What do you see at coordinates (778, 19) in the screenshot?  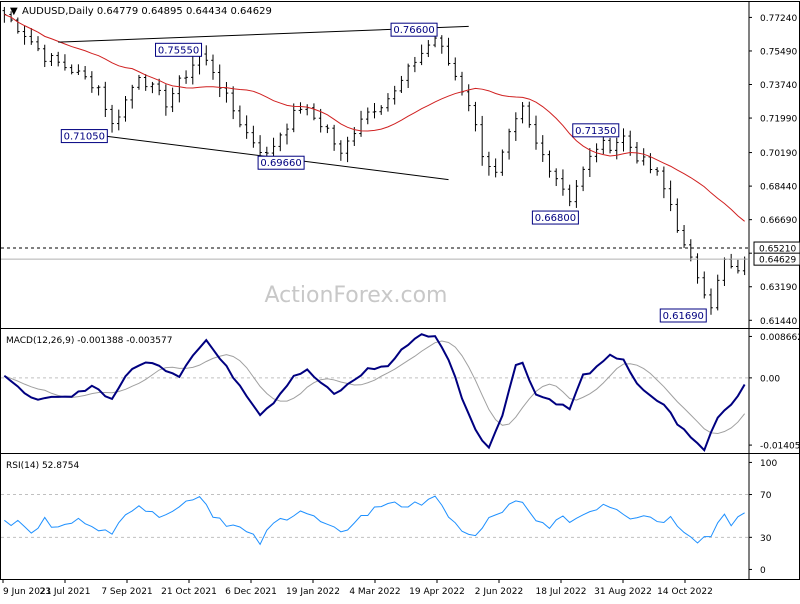 I see `price-tick-label: 0.77240` at bounding box center [778, 19].